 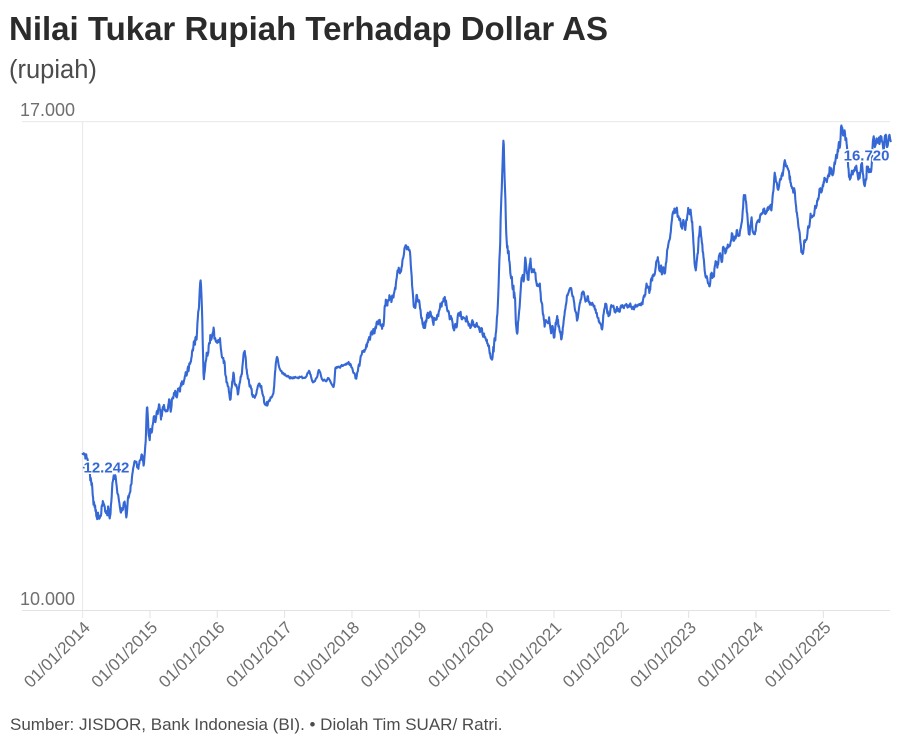 What do you see at coordinates (192, 655) in the screenshot?
I see `svg-text: 01/01/2016` at bounding box center [192, 655].